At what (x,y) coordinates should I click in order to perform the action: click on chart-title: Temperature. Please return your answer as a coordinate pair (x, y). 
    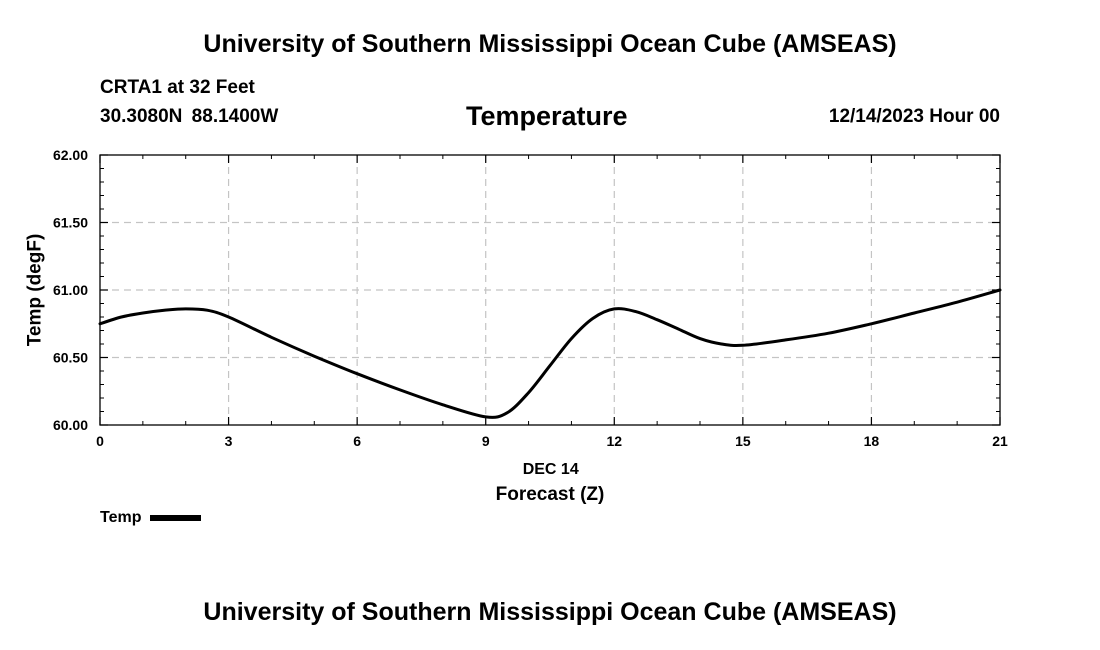
    Looking at the image, I should click on (547, 116).